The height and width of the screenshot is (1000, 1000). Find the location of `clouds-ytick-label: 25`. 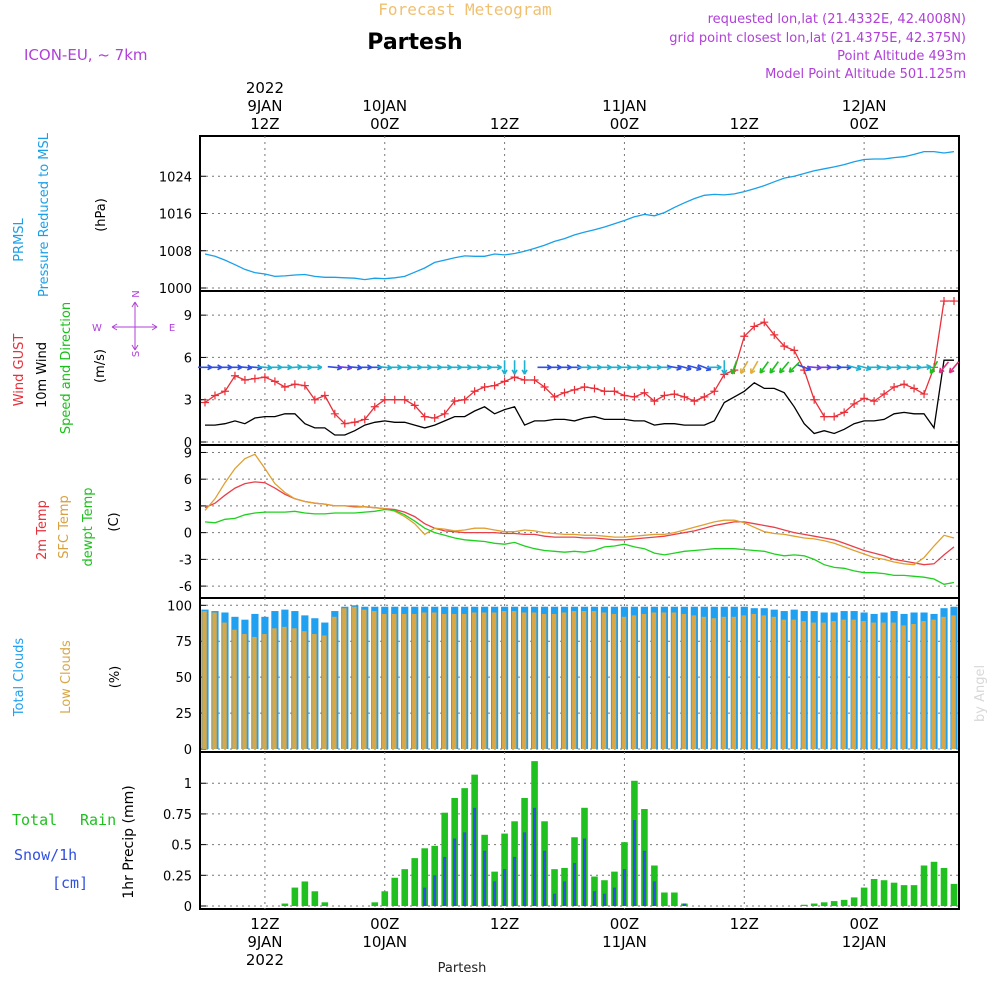

clouds-ytick-label: 25 is located at coordinates (183, 714).